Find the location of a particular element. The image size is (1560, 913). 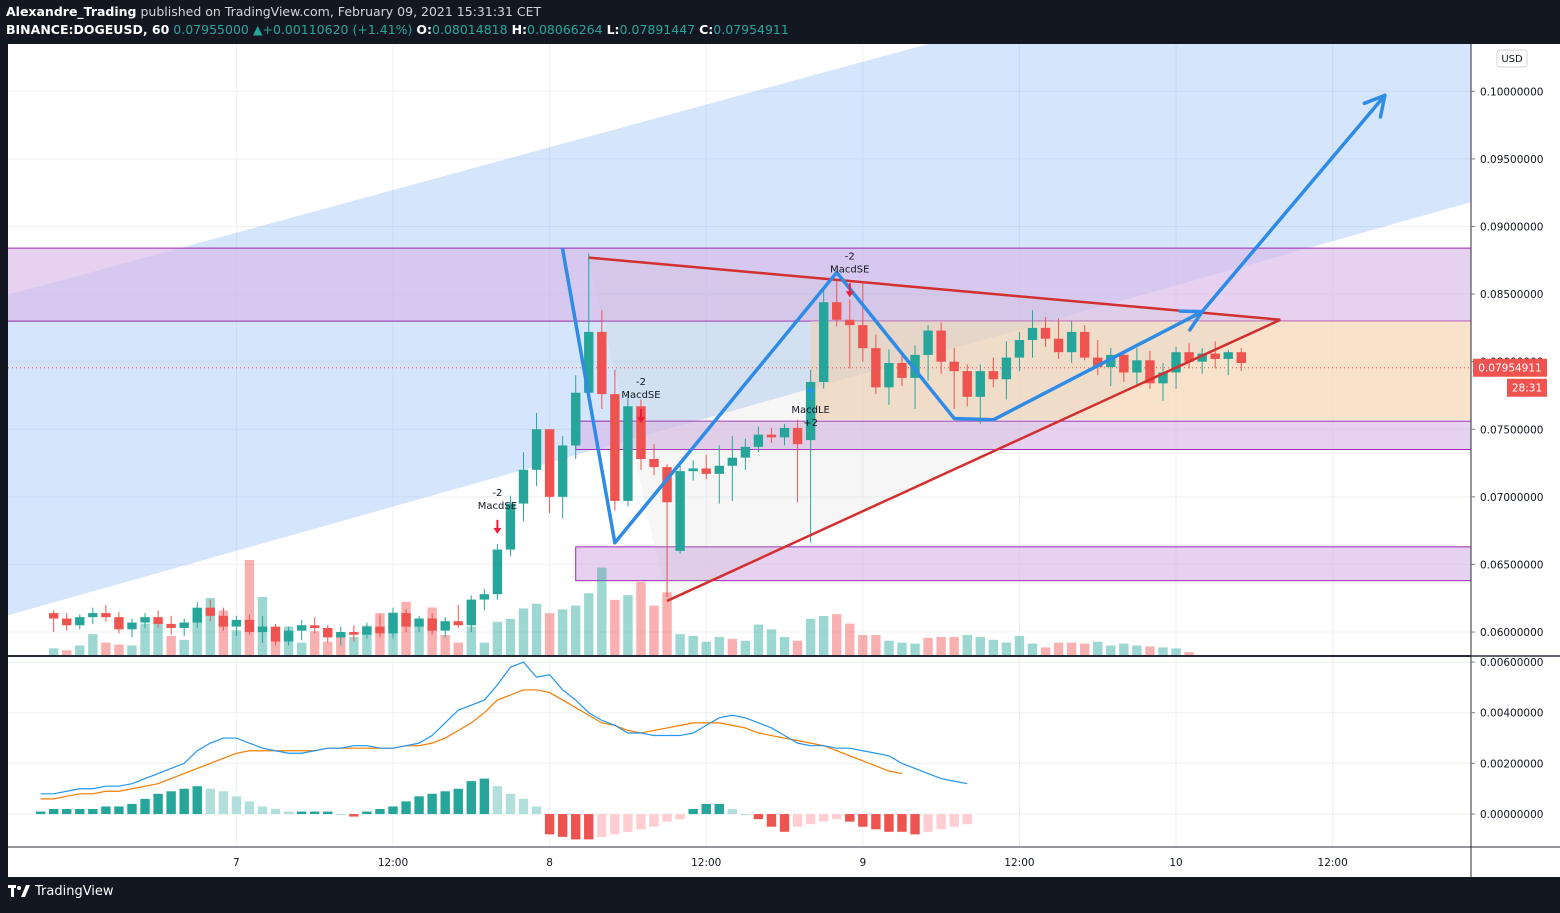

currency-label: USD is located at coordinates (1512, 59).